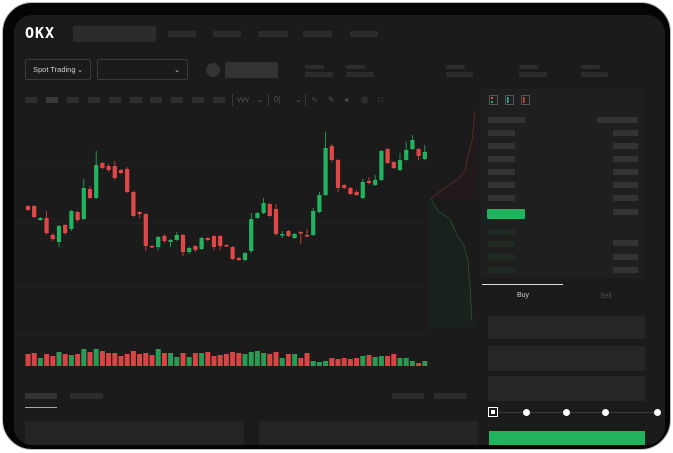 This screenshot has height=453, width=673. What do you see at coordinates (41, 396) in the screenshot?
I see `tab-open-orders` at bounding box center [41, 396].